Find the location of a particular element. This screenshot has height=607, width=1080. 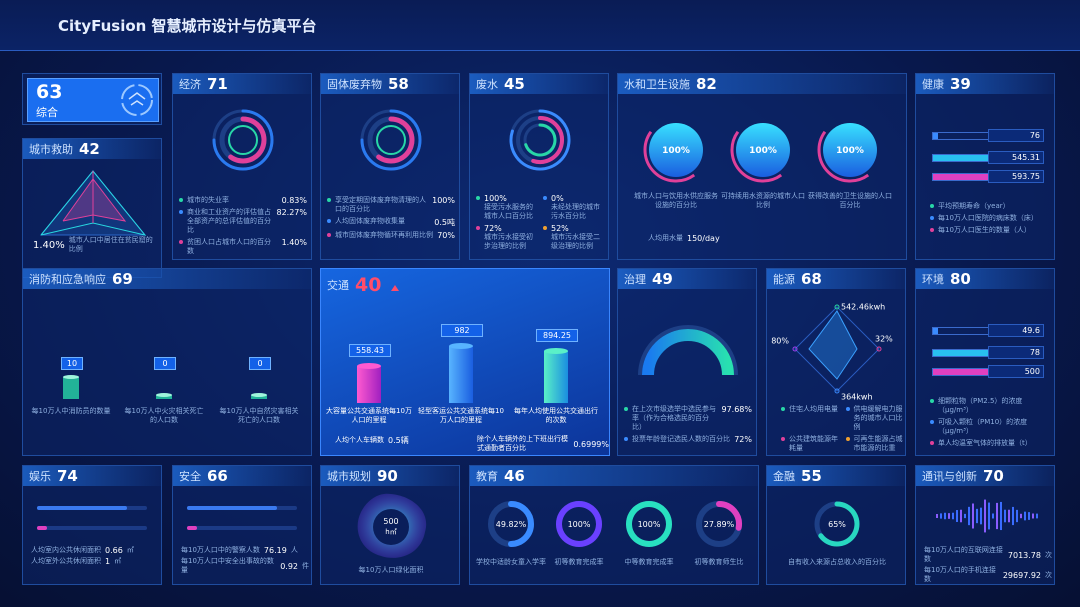

metric-value: 82.27% is located at coordinates (291, 212).